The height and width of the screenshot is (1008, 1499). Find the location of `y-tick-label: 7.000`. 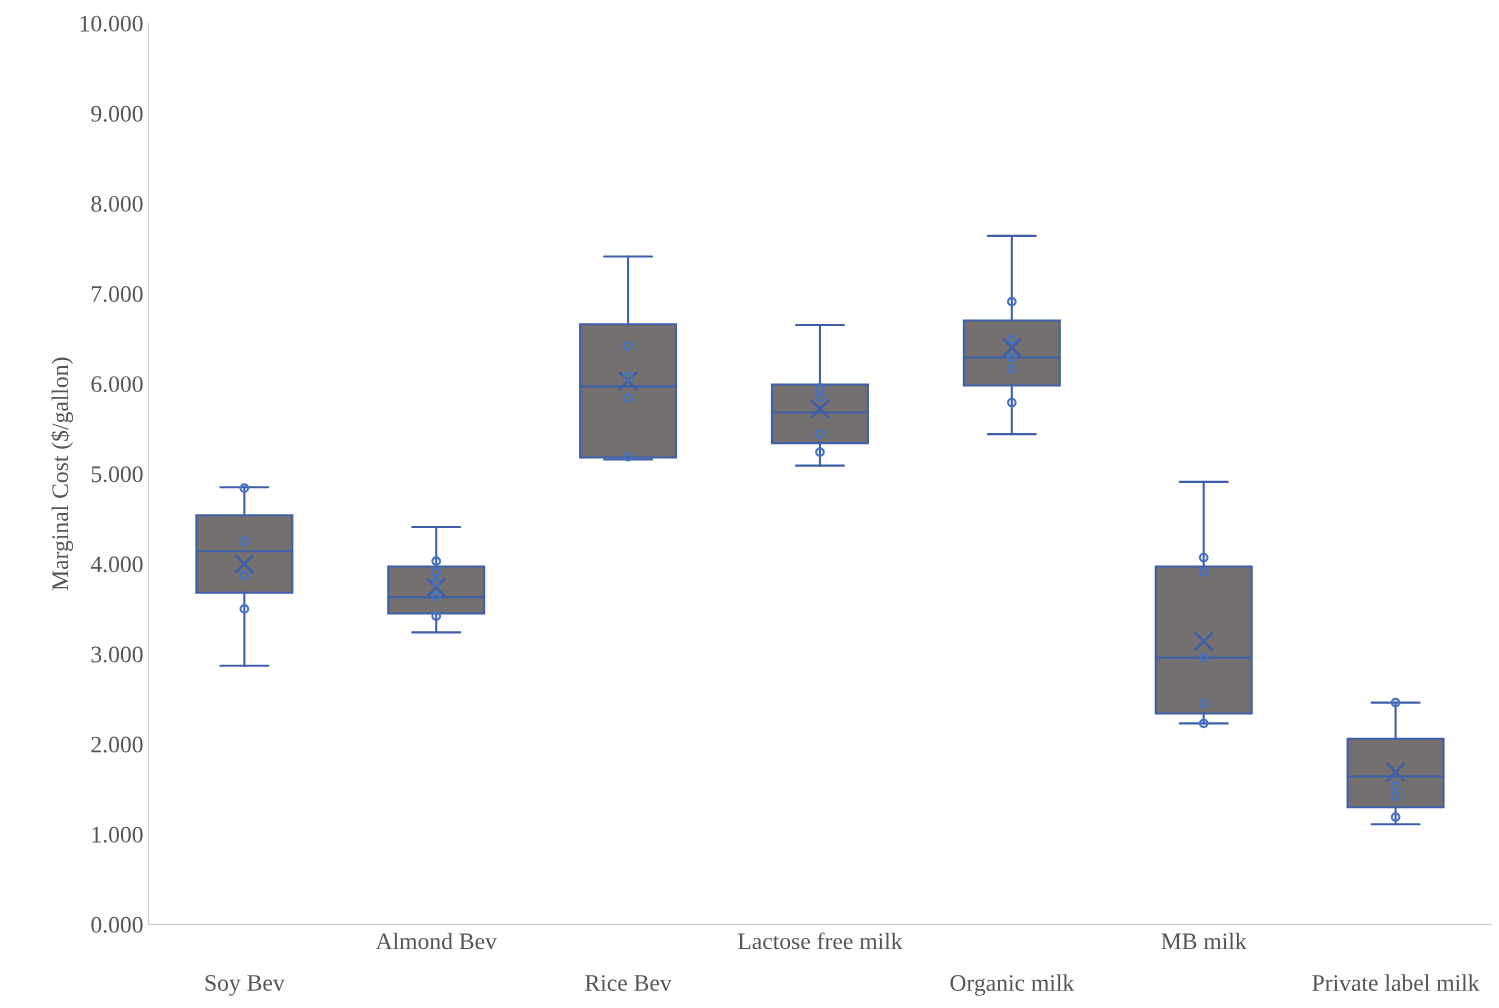

y-tick-label: 7.000 is located at coordinates (117, 294).